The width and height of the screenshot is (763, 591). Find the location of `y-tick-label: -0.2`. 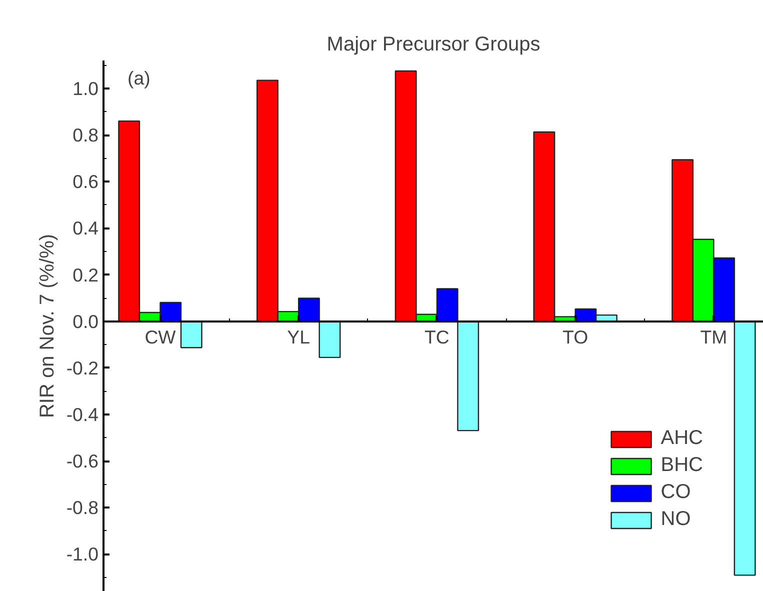

y-tick-label: -0.2 is located at coordinates (82, 367).